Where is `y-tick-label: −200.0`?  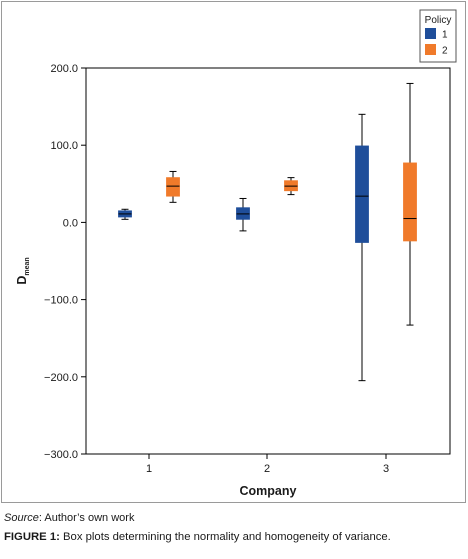
y-tick-label: −200.0 is located at coordinates (61, 378).